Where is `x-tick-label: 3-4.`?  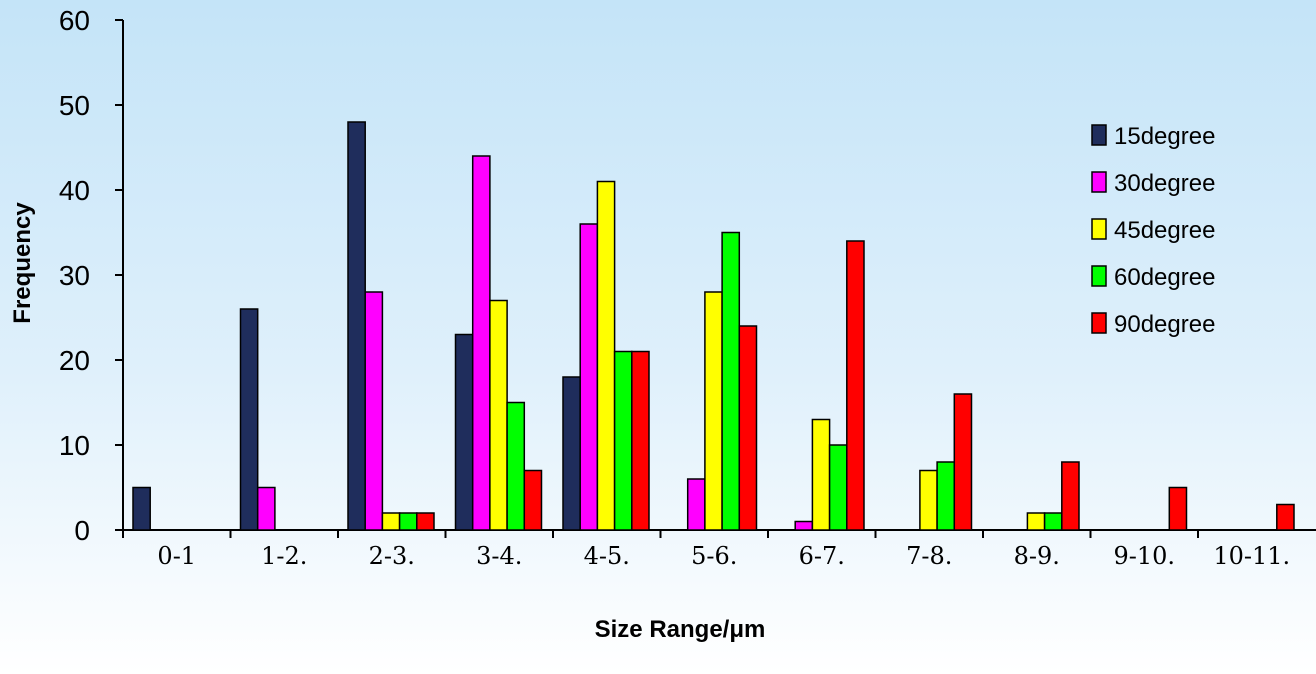 x-tick-label: 3-4. is located at coordinates (499, 556).